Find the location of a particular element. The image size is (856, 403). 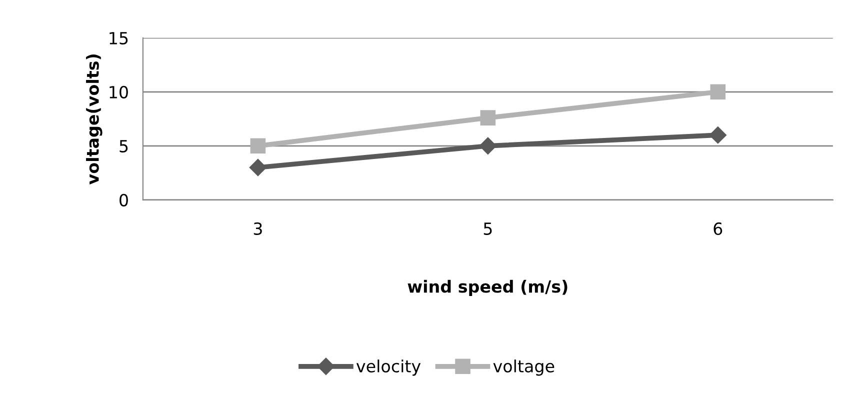

y-tick-label: 10 is located at coordinates (119, 92).